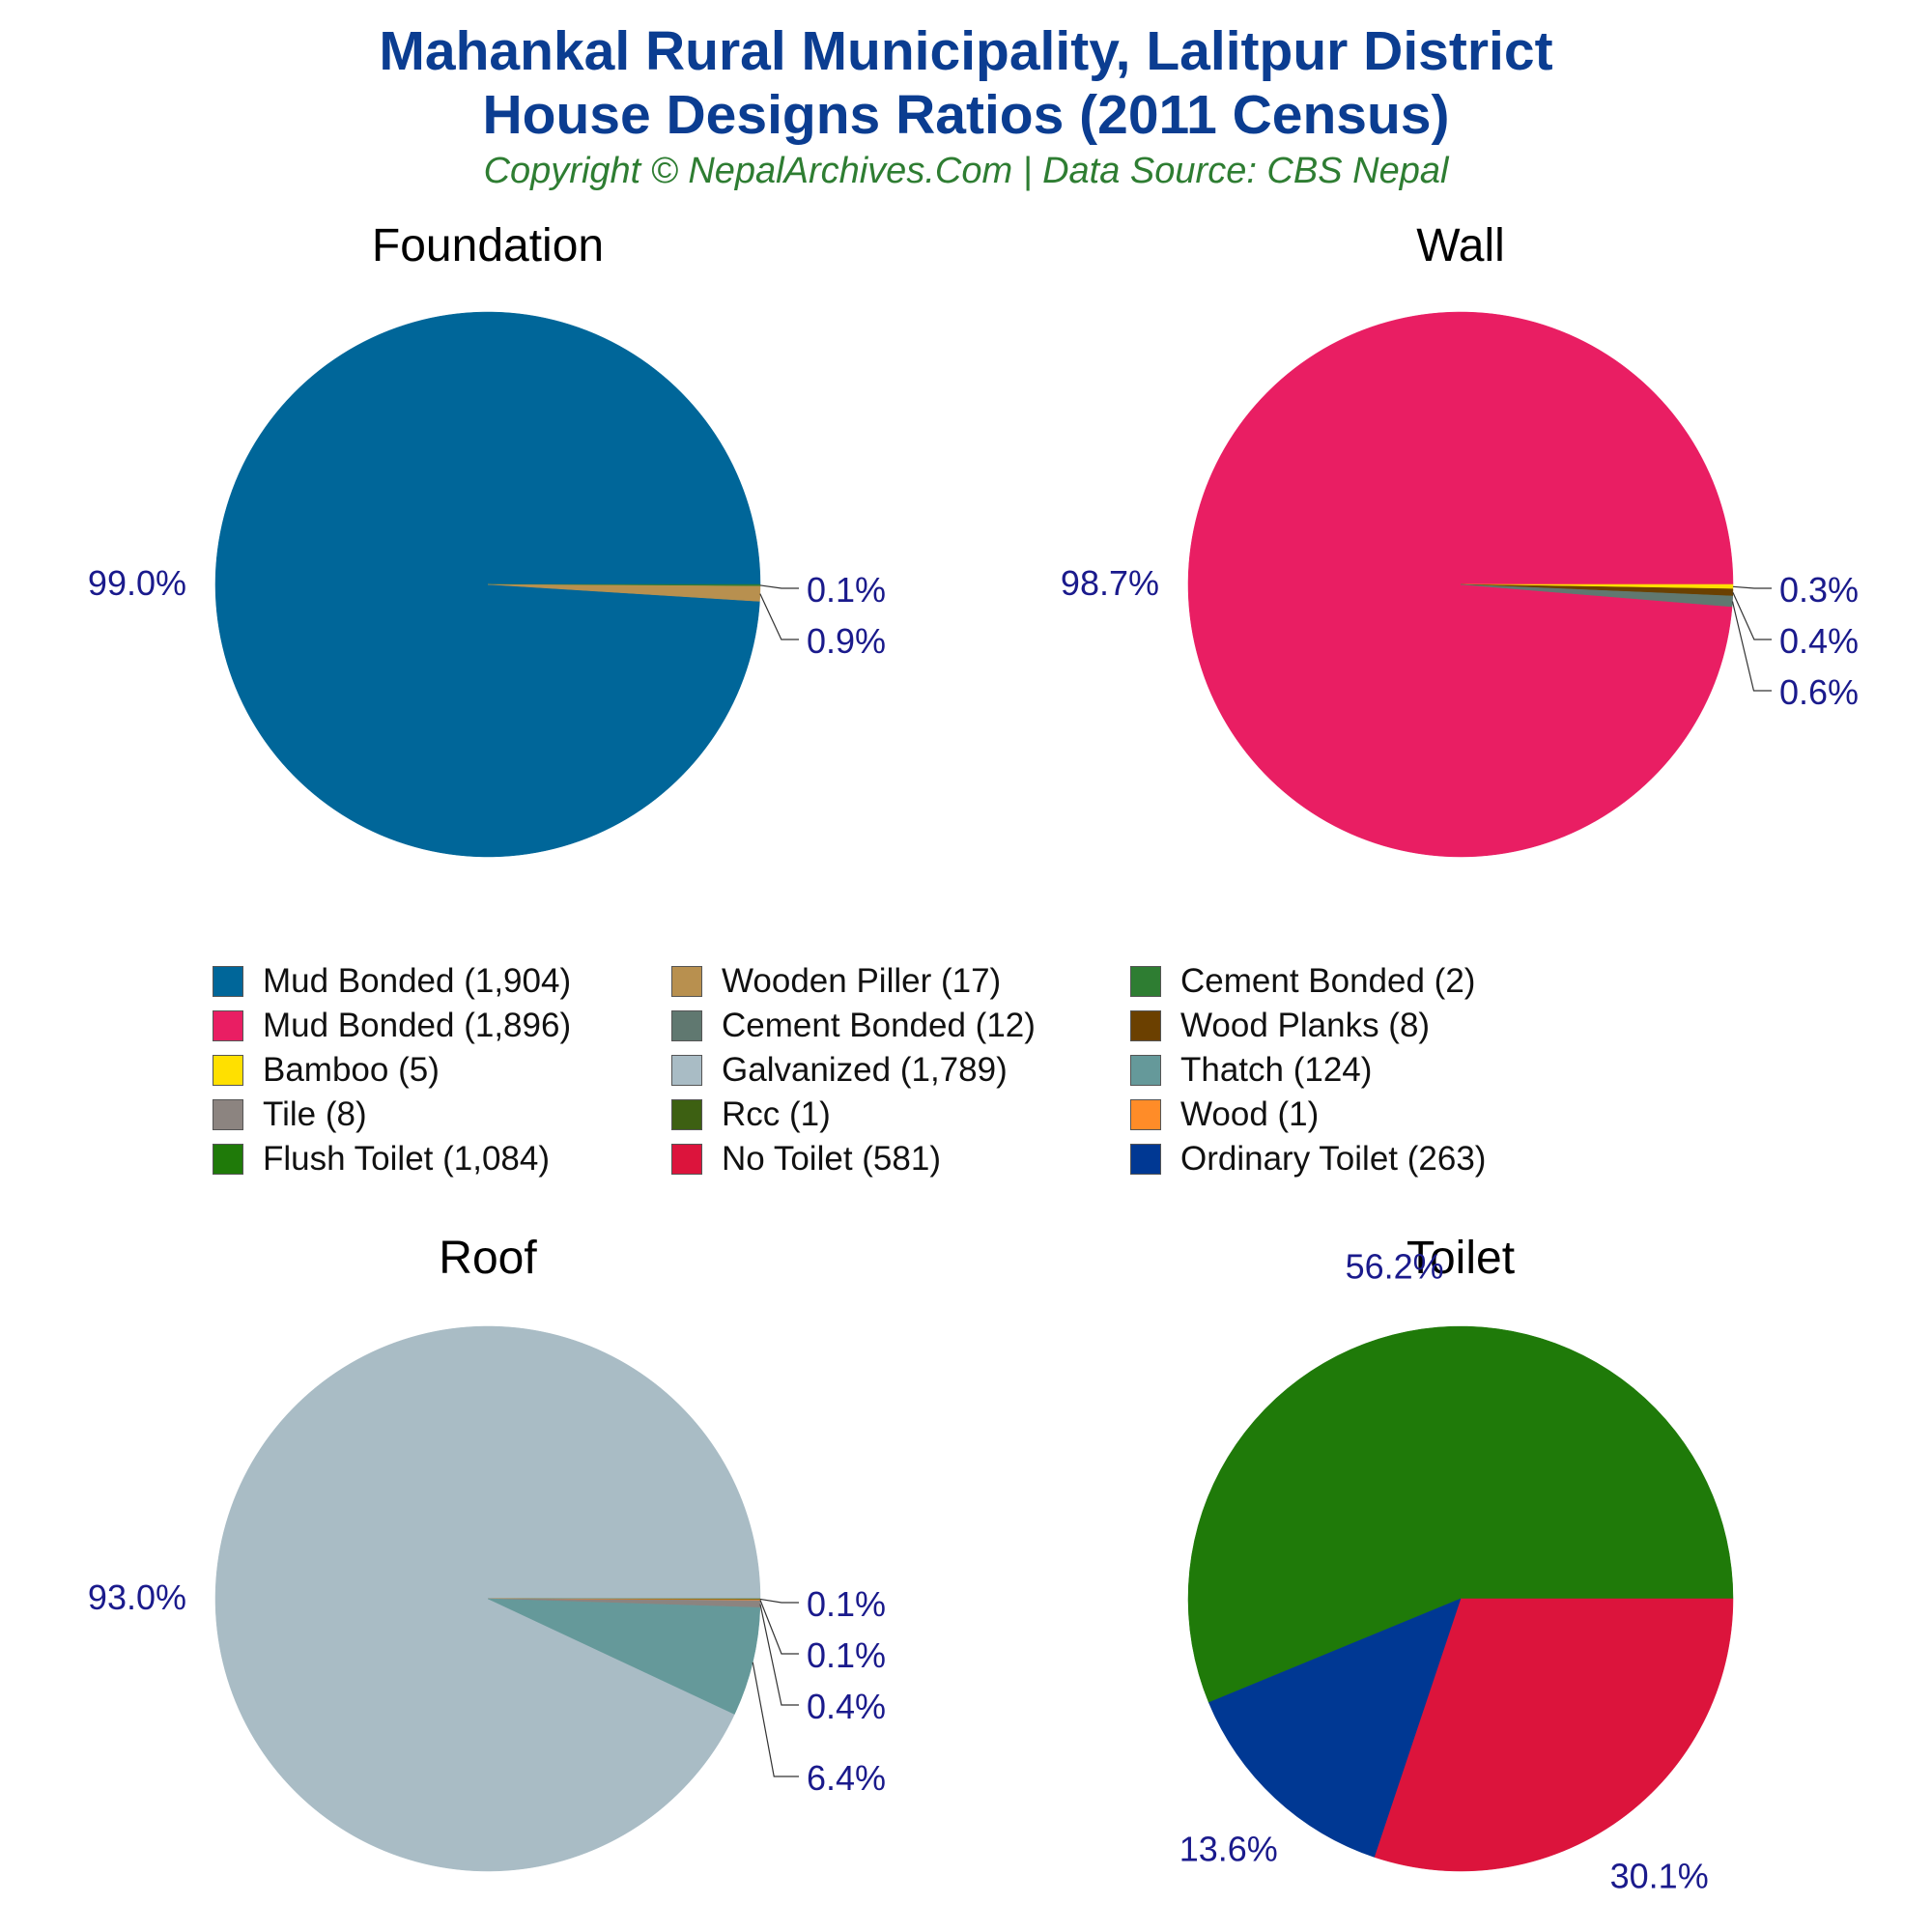 The width and height of the screenshot is (1932, 1932). Describe the element at coordinates (865, 1070) in the screenshot. I see `legend-label: Galvanized (1,789)` at that location.